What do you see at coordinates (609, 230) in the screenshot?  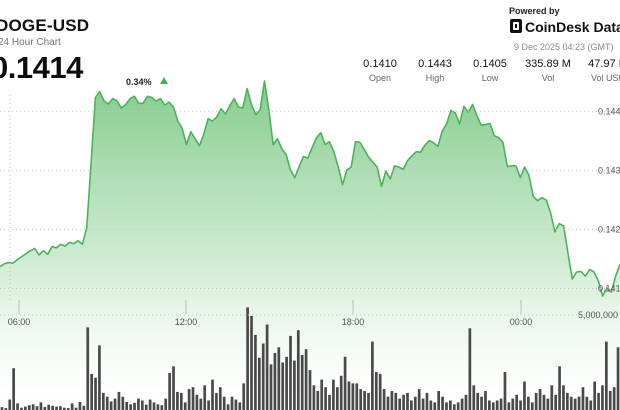 I see `y-tick-label: 0.142` at bounding box center [609, 230].